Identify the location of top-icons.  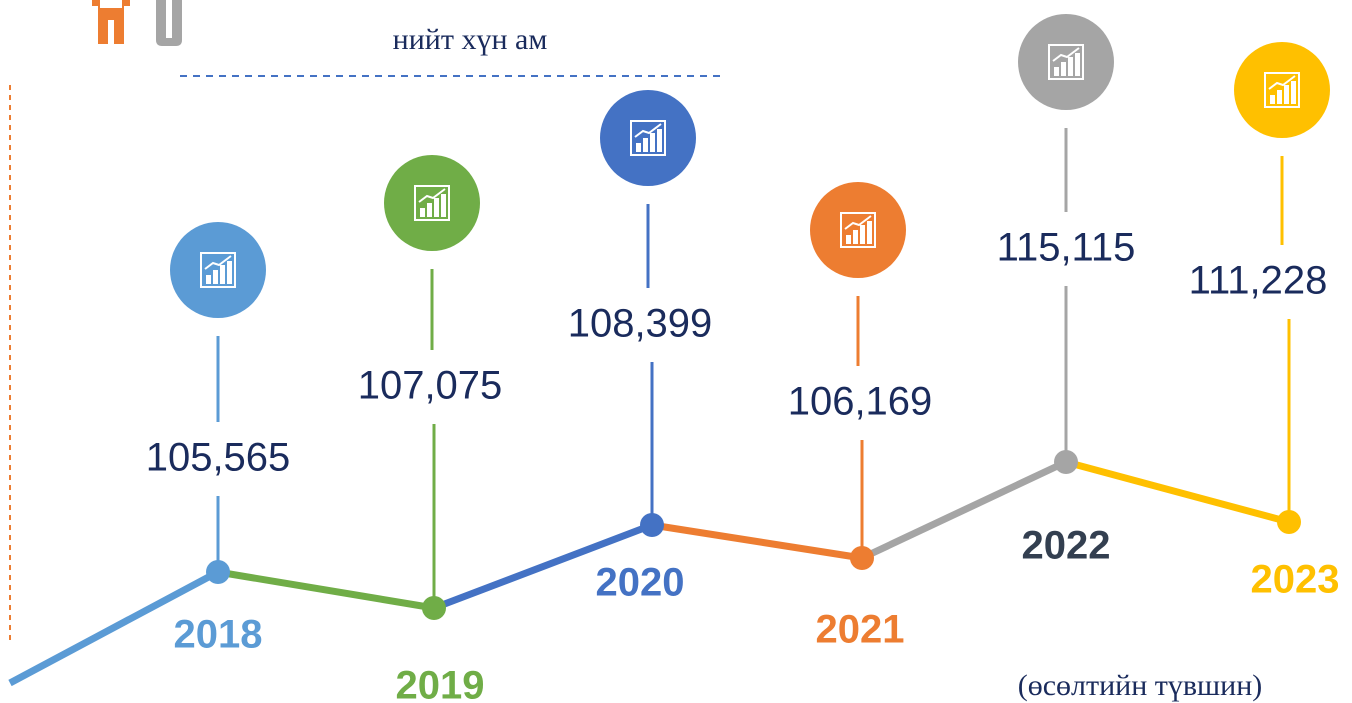
(137, 23).